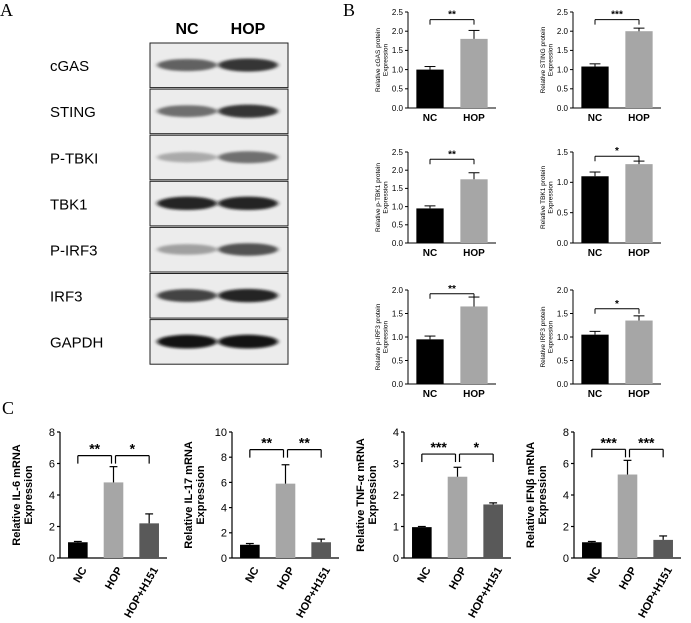 This screenshot has width=691, height=623. What do you see at coordinates (547, 336) in the screenshot?
I see `y-axis-label: Relative IRF3 proteinExpression` at bounding box center [547, 336].